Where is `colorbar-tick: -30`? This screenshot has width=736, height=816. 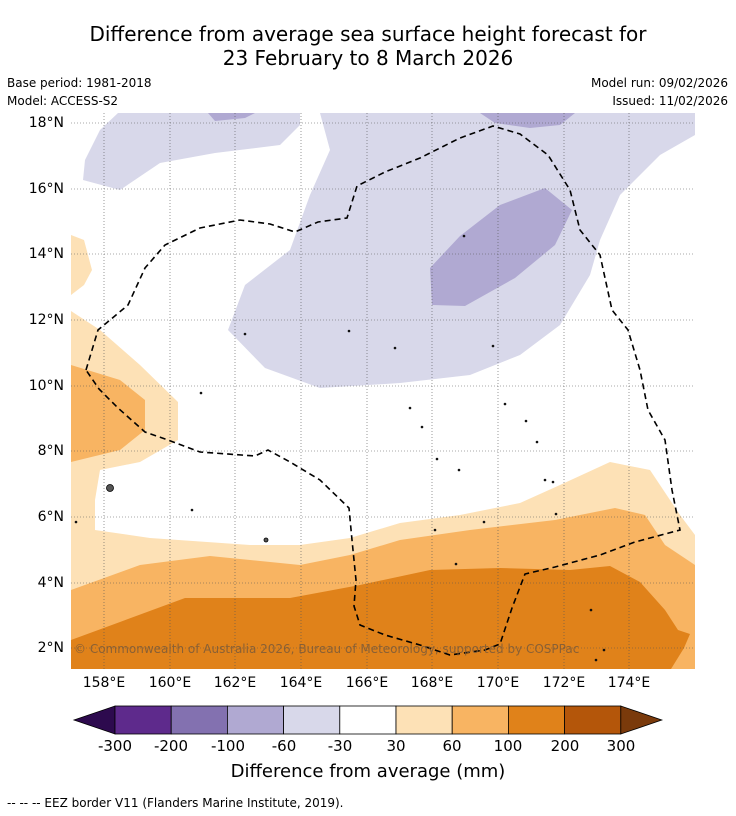
colorbar-tick: -30 is located at coordinates (340, 746).